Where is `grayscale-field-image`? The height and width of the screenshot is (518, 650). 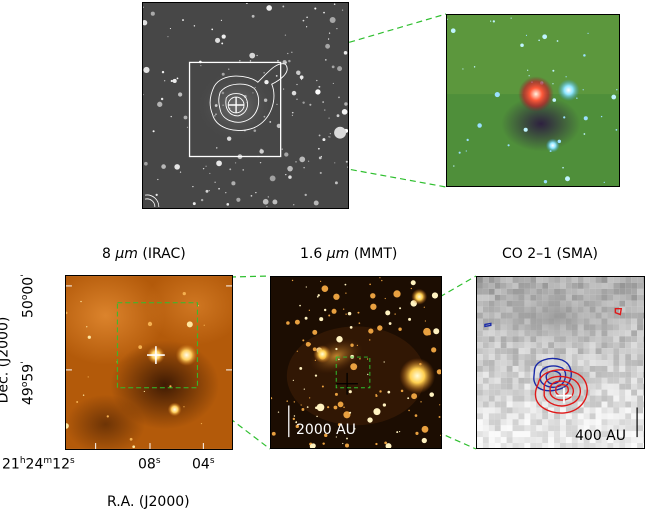
grayscale-field-image is located at coordinates (245, 105).